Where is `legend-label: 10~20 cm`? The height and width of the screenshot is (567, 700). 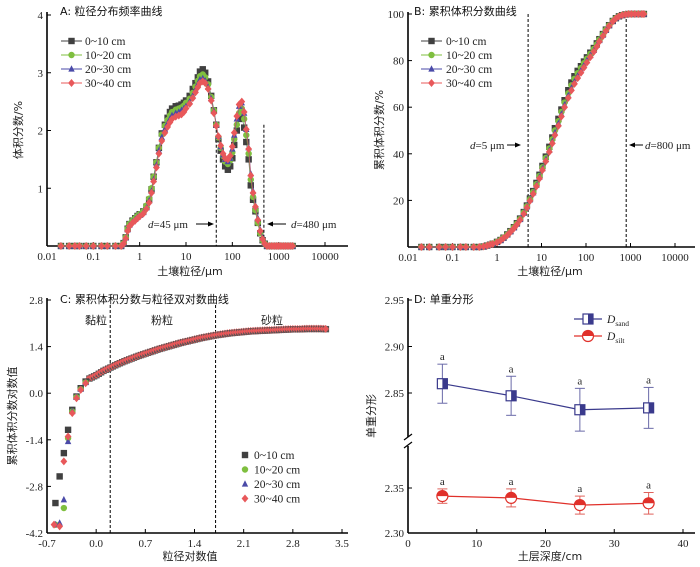 legend-label: 10~20 cm is located at coordinates (108, 56).